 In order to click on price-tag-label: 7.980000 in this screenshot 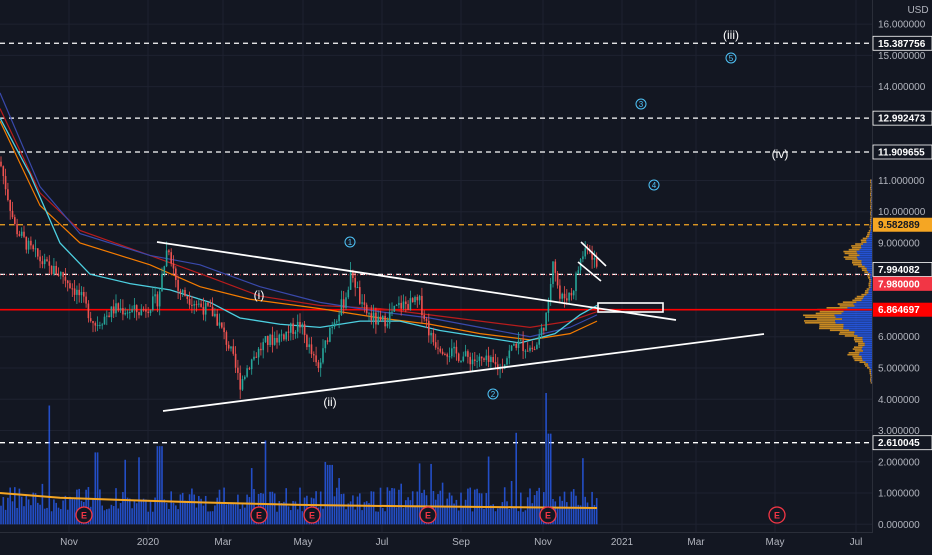, I will do `click(899, 284)`.